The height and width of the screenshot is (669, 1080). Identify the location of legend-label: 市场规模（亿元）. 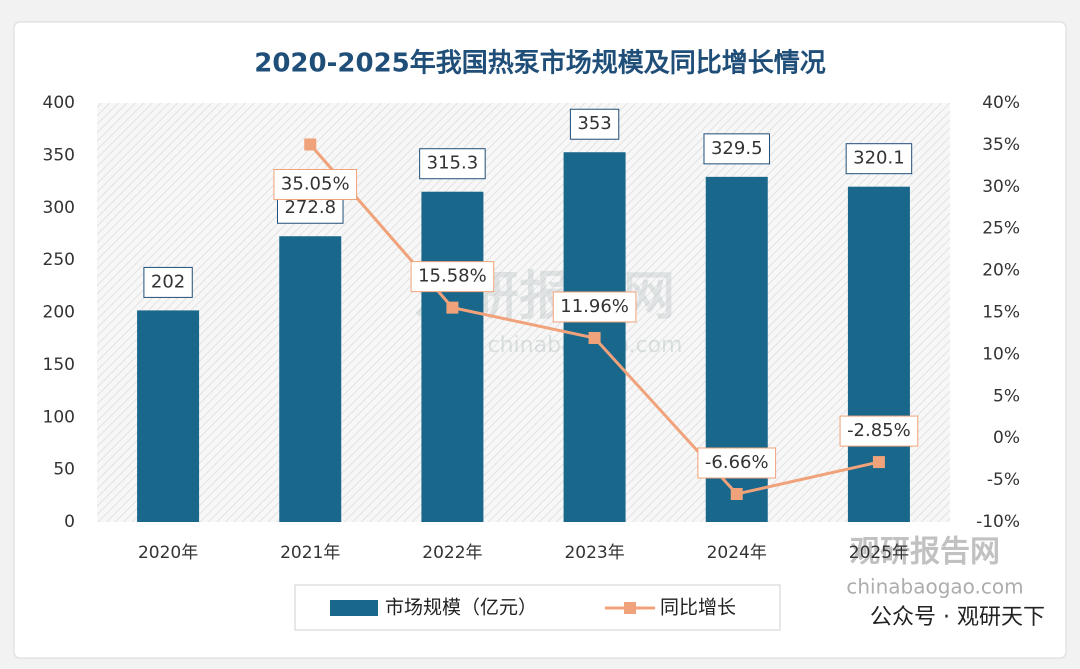
(461, 608).